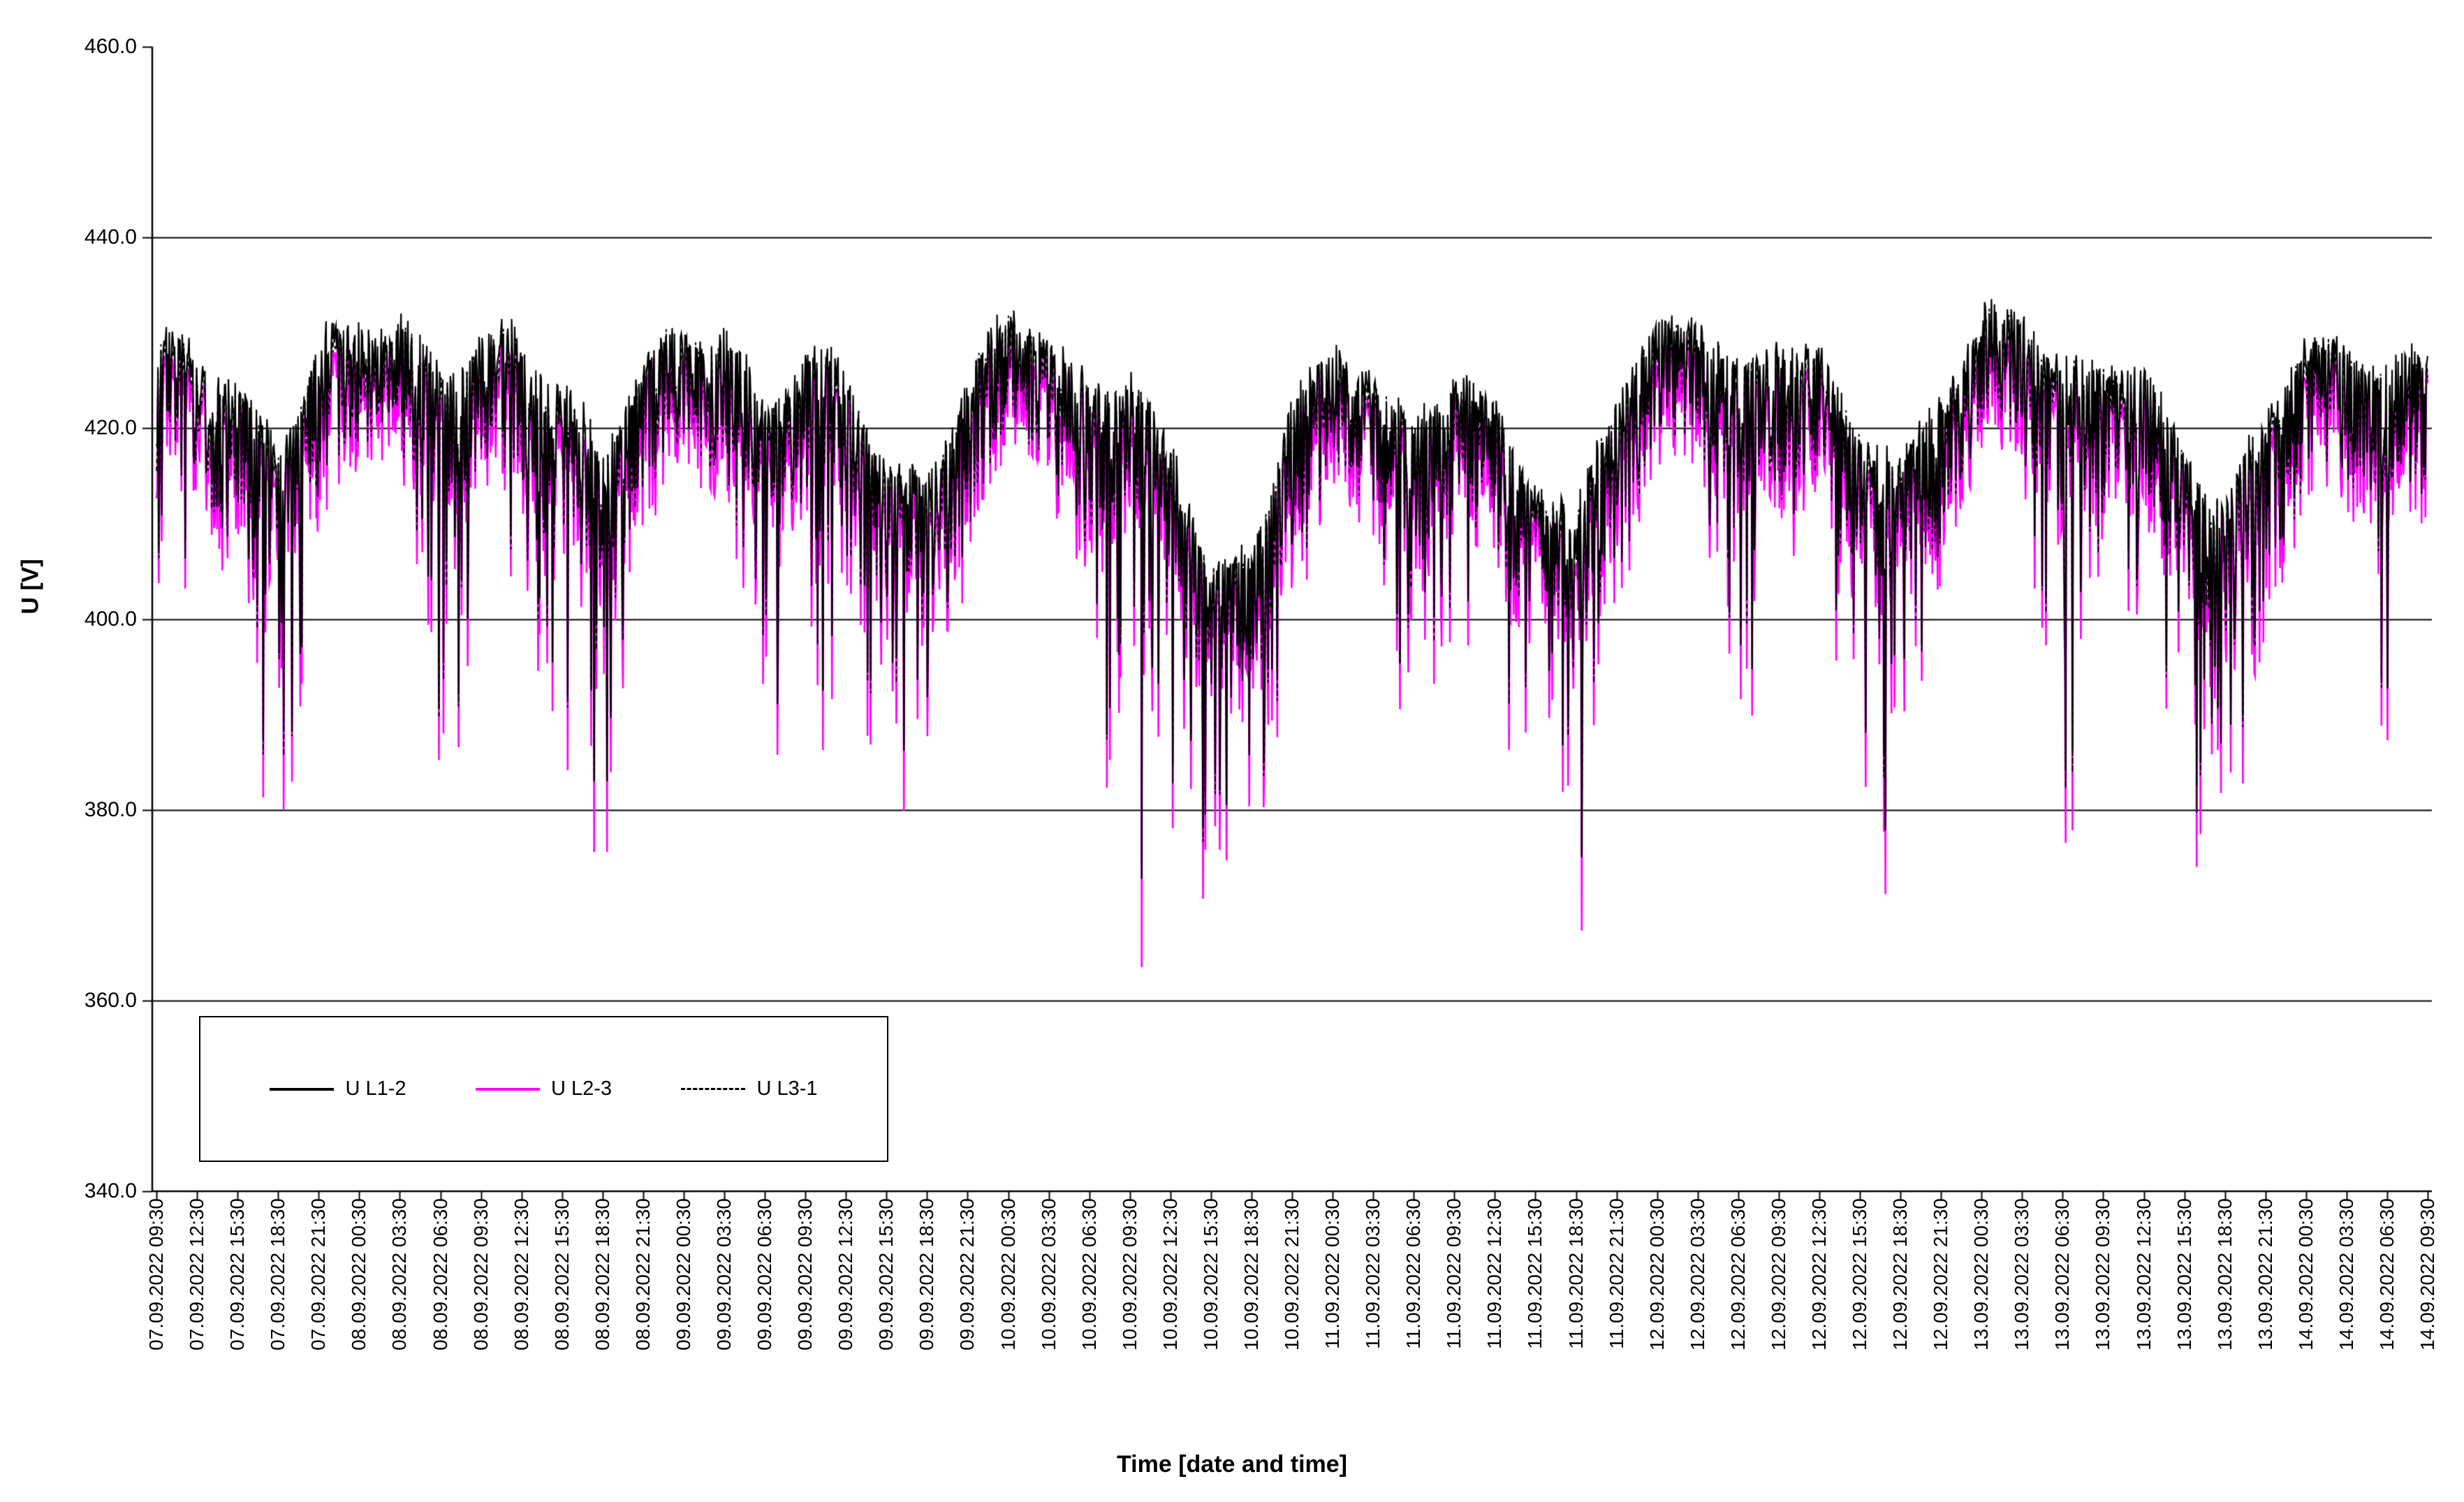 This screenshot has height=1502, width=2464. Describe the element at coordinates (1332, 1273) in the screenshot. I see `x-tick-label: 11.09.2022 00:30` at that location.